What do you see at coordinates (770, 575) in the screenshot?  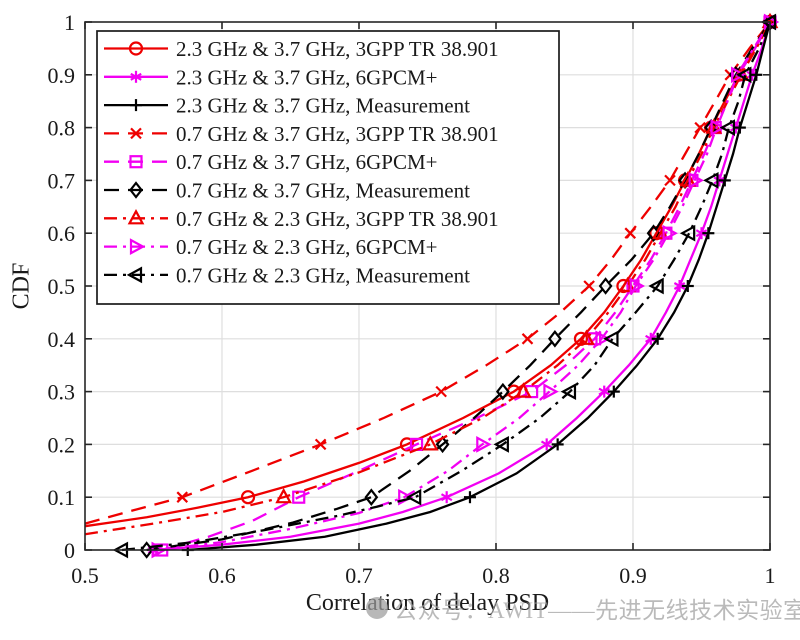 I see `x-tick-label: 1` at bounding box center [770, 575].